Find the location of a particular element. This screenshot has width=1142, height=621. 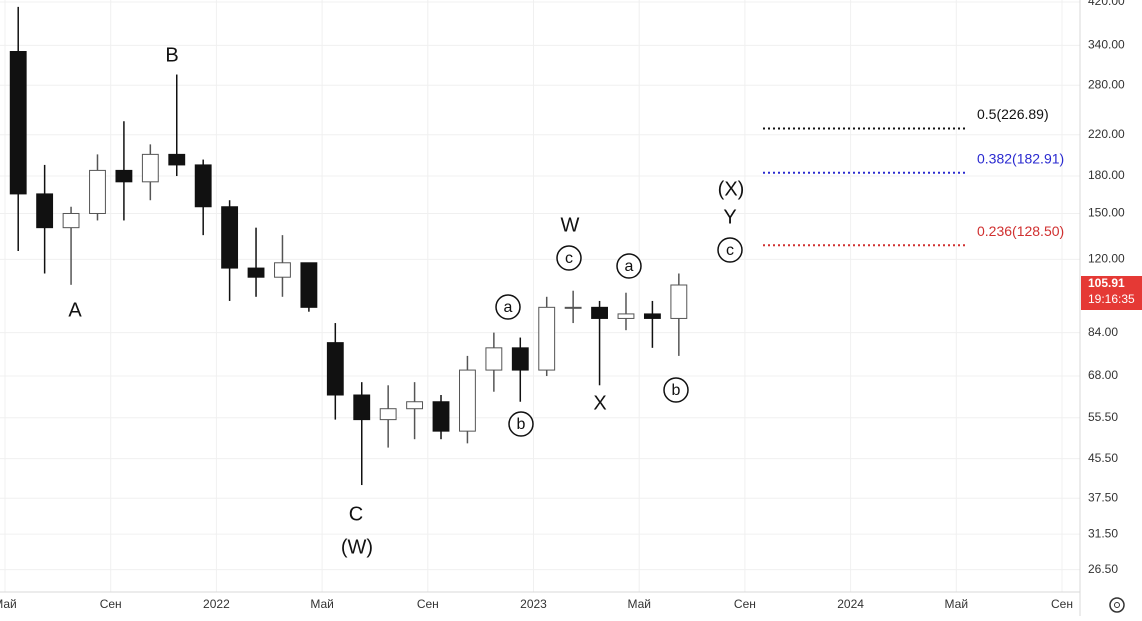

wave-label: A is located at coordinates (75, 310).